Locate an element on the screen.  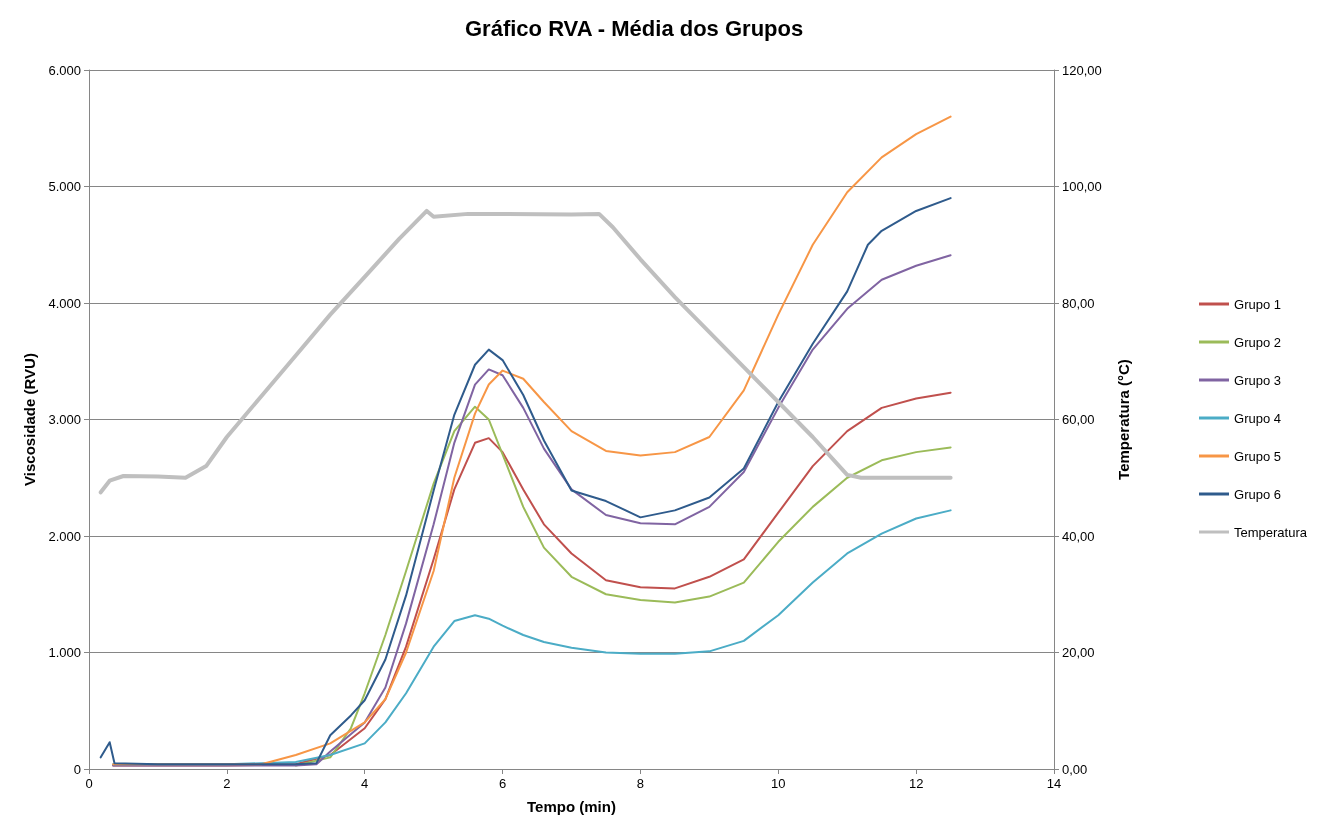
legend-label: Temperatura is located at coordinates (1271, 532).